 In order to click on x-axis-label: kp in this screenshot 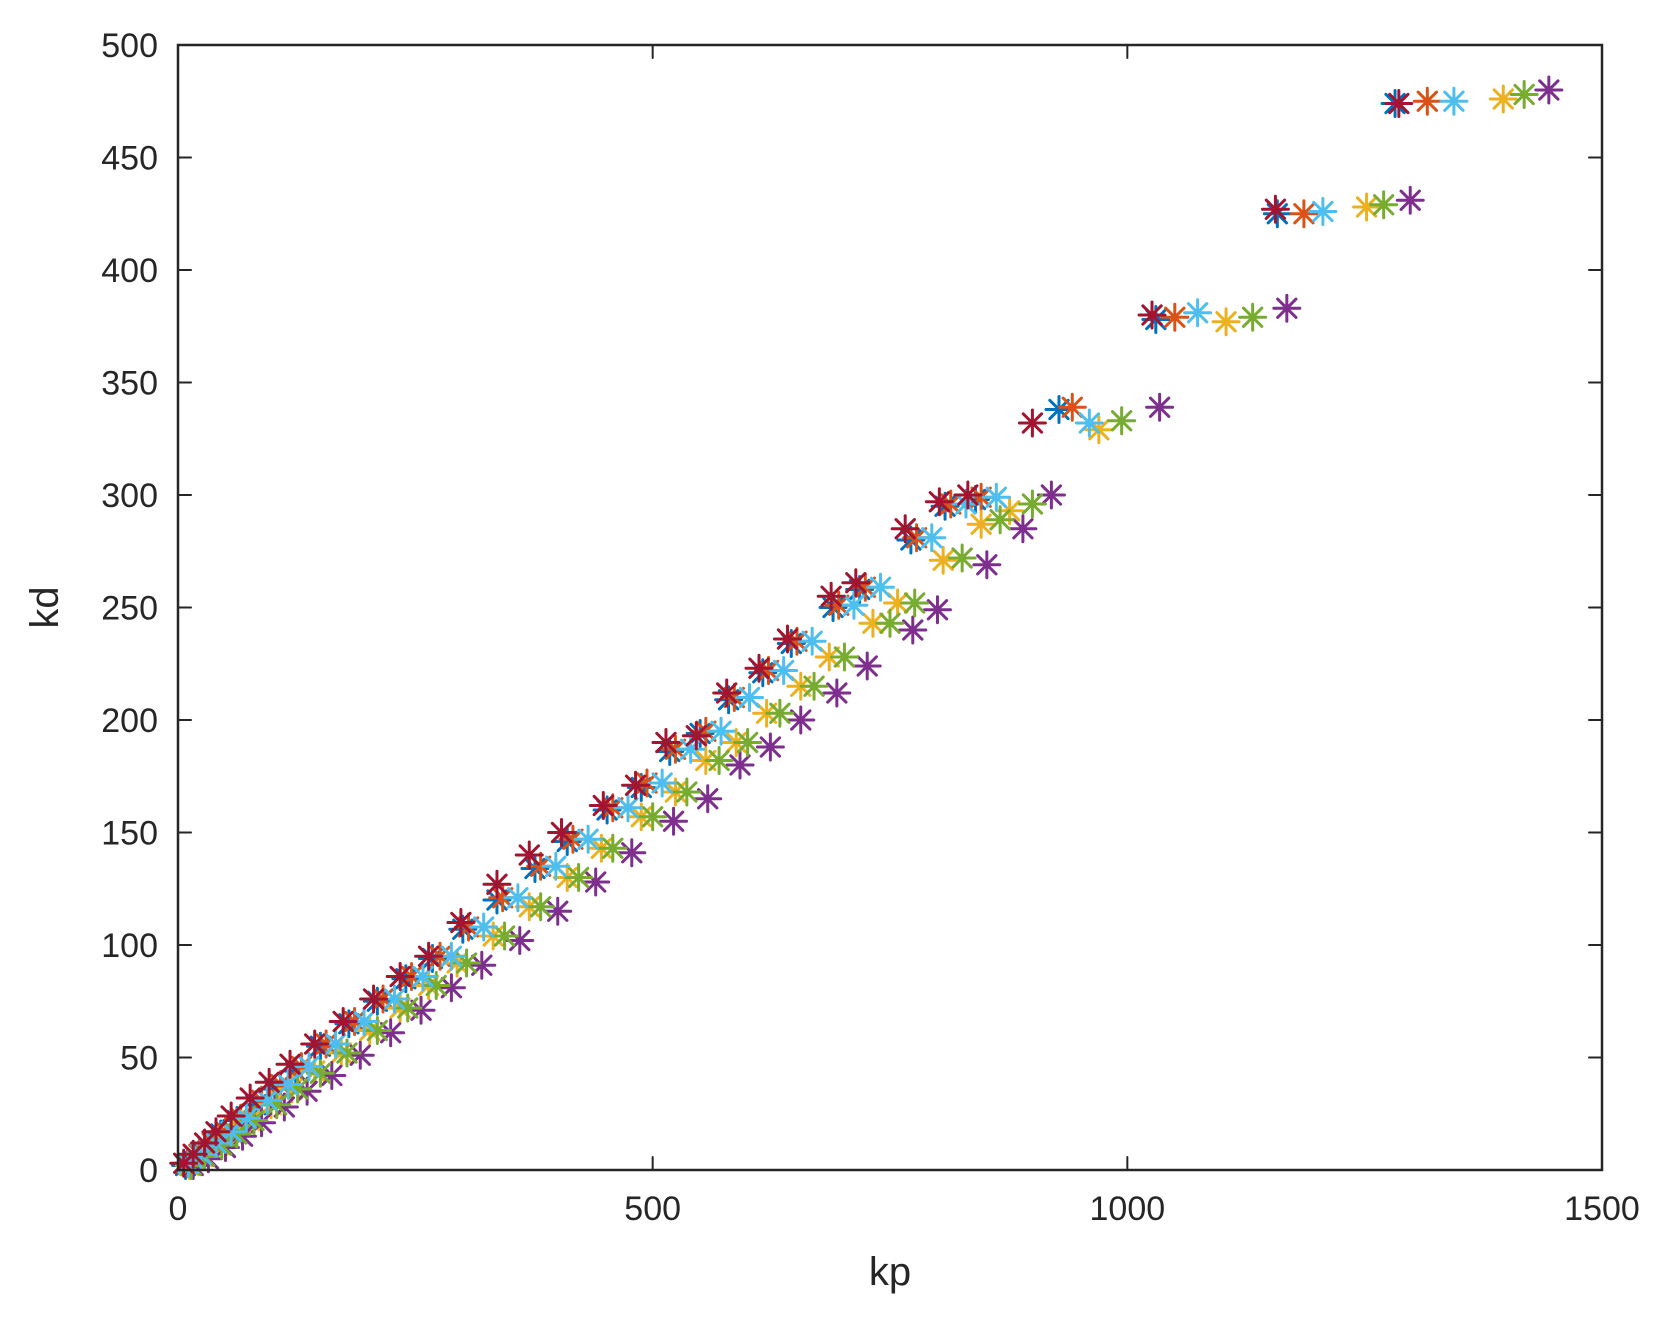, I will do `click(890, 1272)`.